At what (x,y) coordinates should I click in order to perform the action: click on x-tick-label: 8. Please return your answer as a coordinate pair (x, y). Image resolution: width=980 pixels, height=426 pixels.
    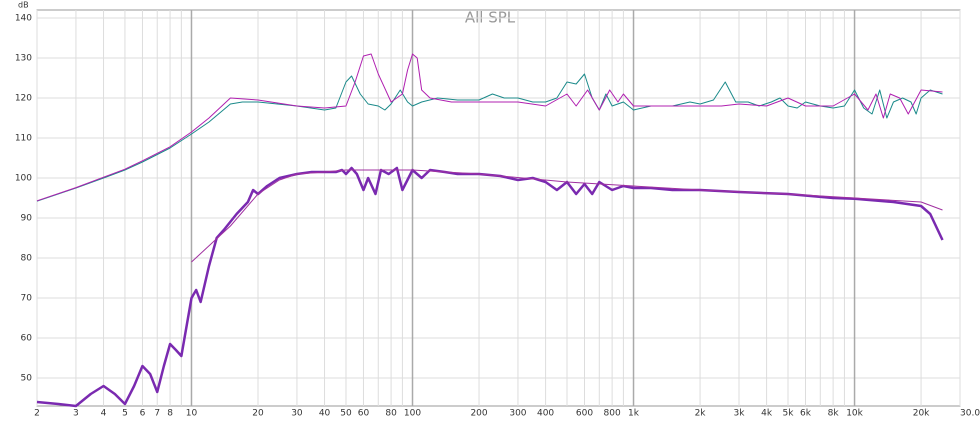
    Looking at the image, I should click on (170, 414).